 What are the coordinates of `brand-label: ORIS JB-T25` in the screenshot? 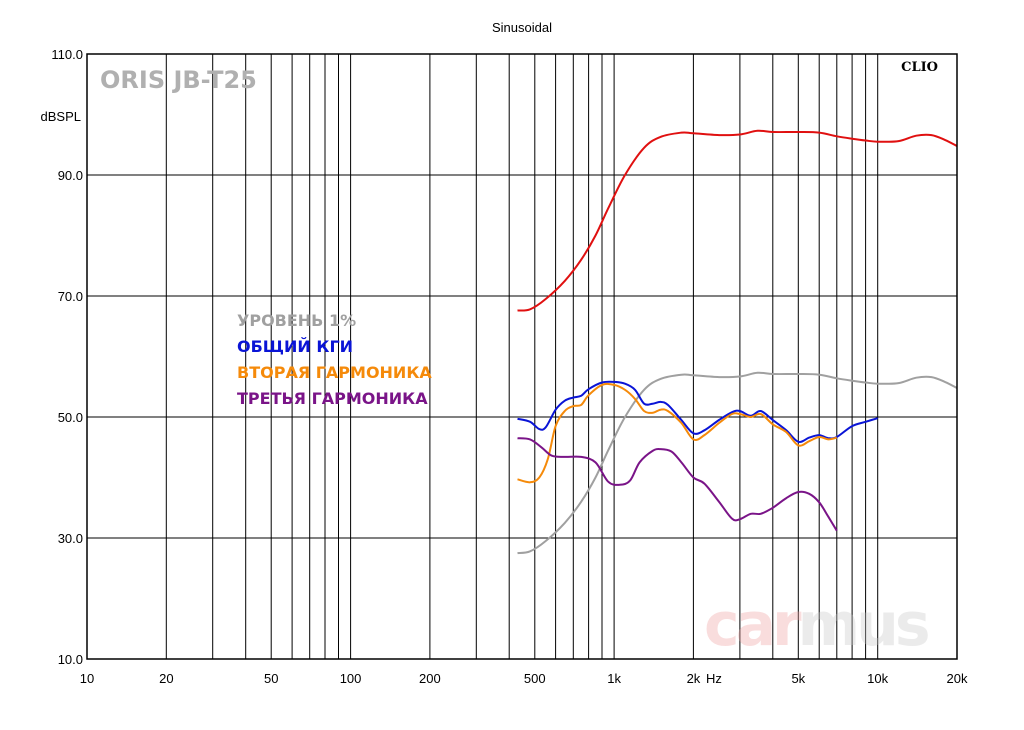 It's located at (178, 80).